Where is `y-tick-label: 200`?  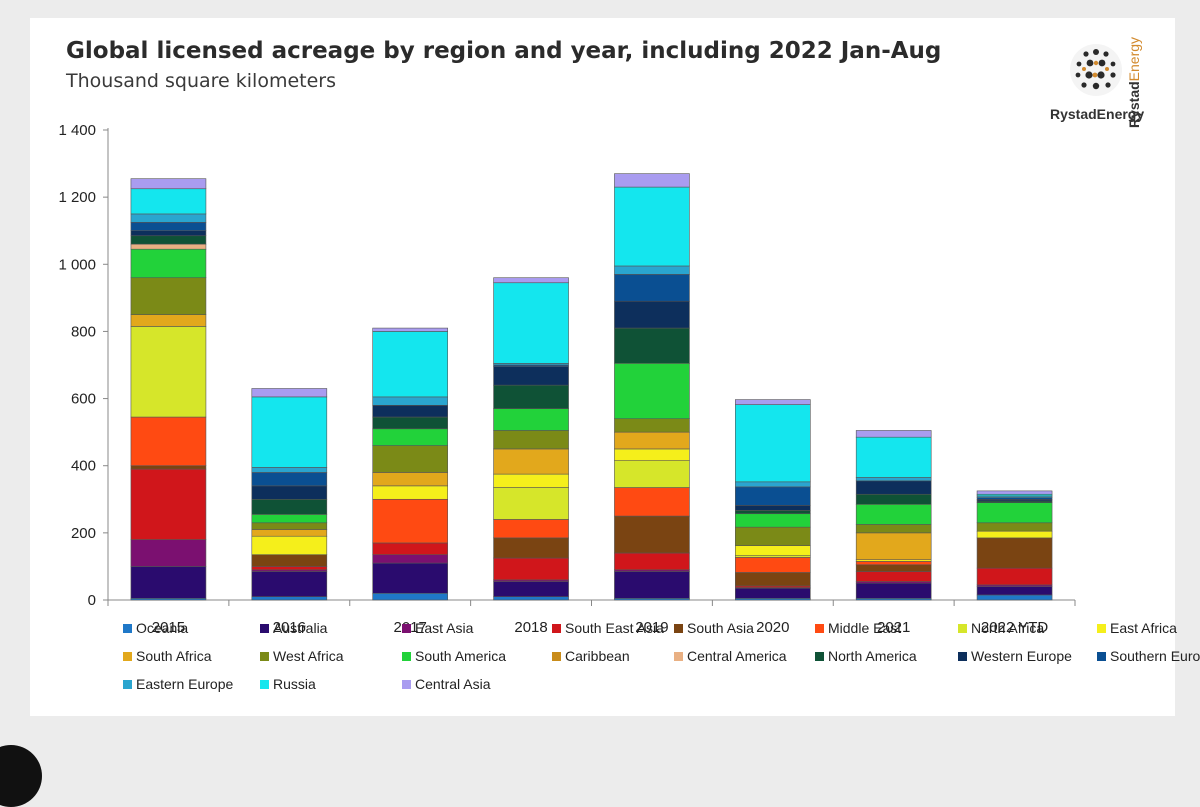 y-tick-label: 200 is located at coordinates (83, 533).